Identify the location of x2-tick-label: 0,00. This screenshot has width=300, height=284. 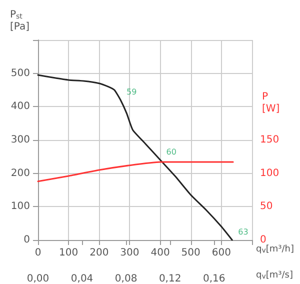
(38, 279).